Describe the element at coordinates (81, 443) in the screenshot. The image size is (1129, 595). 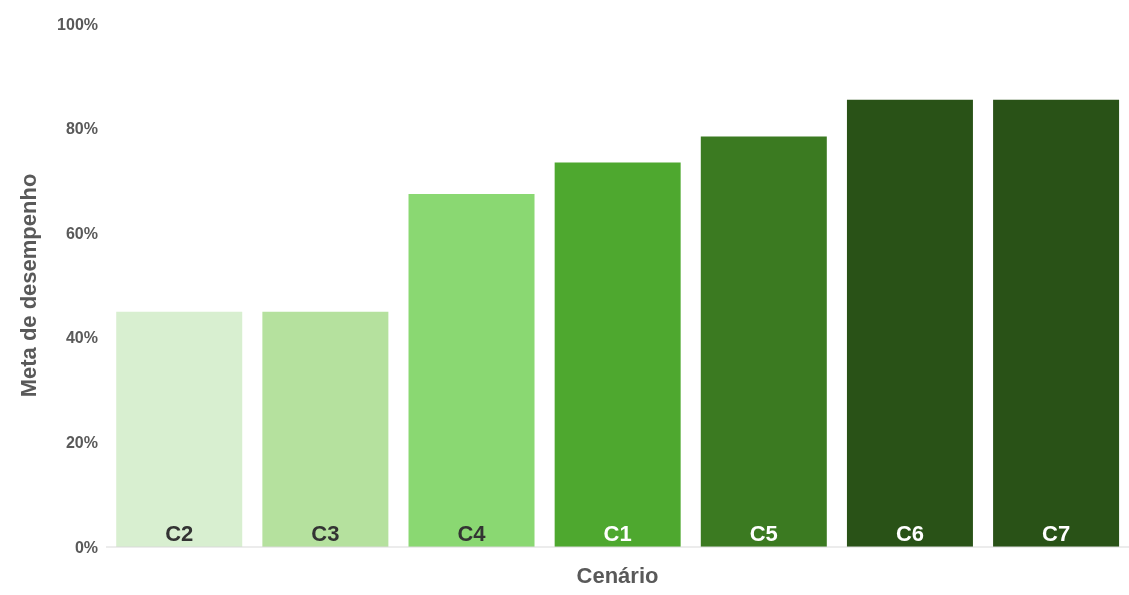
I see `y-tick-label: 20%` at that location.